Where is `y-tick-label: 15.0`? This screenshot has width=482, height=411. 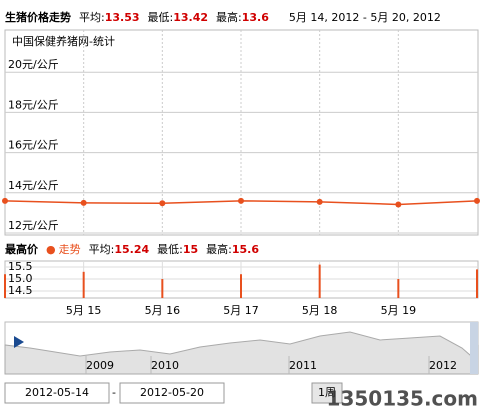 y-tick-label: 15.0 is located at coordinates (20, 278).